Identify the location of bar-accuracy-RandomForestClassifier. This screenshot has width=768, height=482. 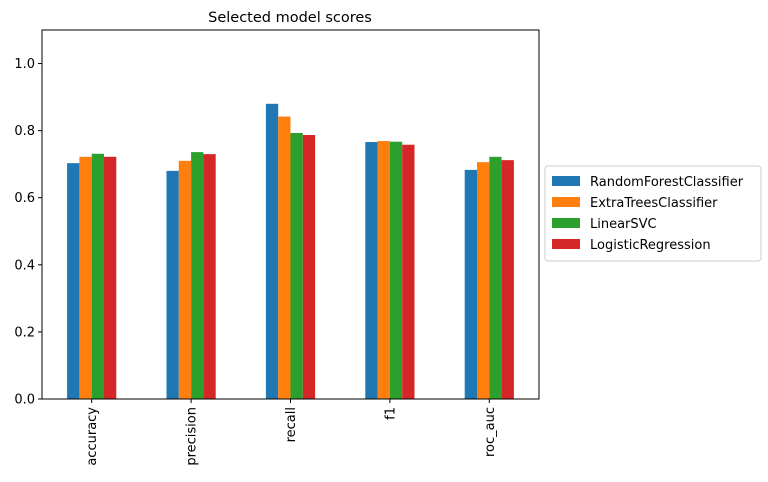
(73, 281).